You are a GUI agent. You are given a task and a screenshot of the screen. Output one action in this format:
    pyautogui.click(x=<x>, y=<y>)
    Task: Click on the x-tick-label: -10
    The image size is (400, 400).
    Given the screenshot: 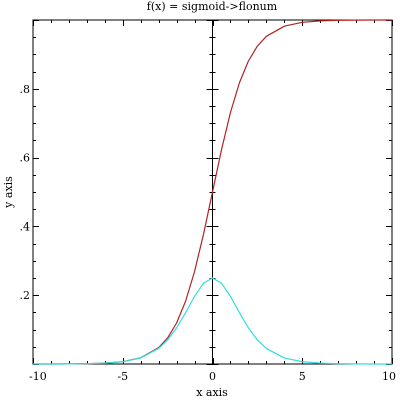 What is the action you would take?
    pyautogui.click(x=38, y=376)
    